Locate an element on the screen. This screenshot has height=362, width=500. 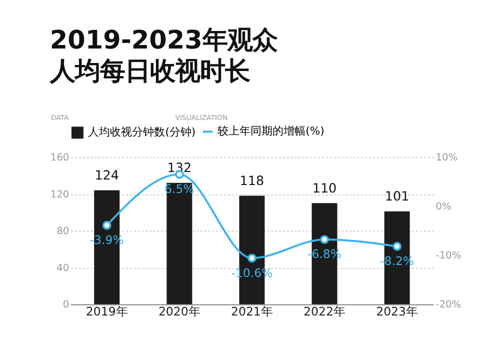
x-tick-label: 2019年 is located at coordinates (107, 311).